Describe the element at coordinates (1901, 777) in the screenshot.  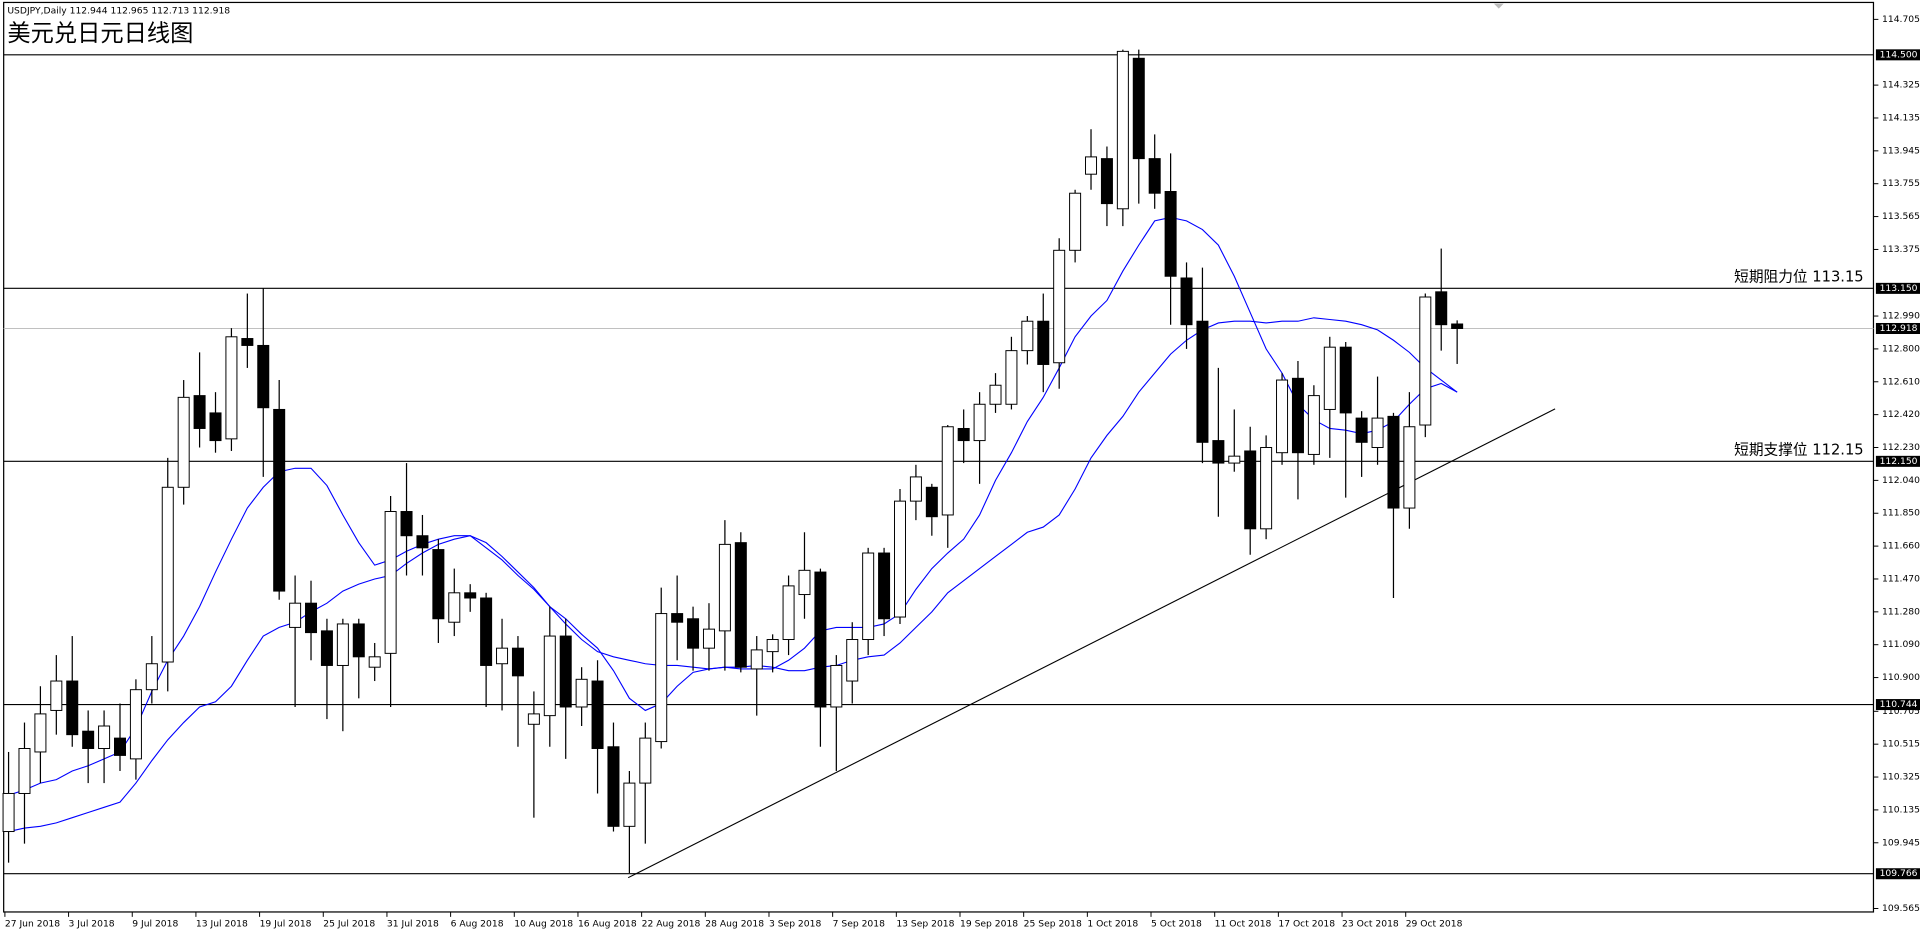
I see `y-tick-label: 110.325` at that location.